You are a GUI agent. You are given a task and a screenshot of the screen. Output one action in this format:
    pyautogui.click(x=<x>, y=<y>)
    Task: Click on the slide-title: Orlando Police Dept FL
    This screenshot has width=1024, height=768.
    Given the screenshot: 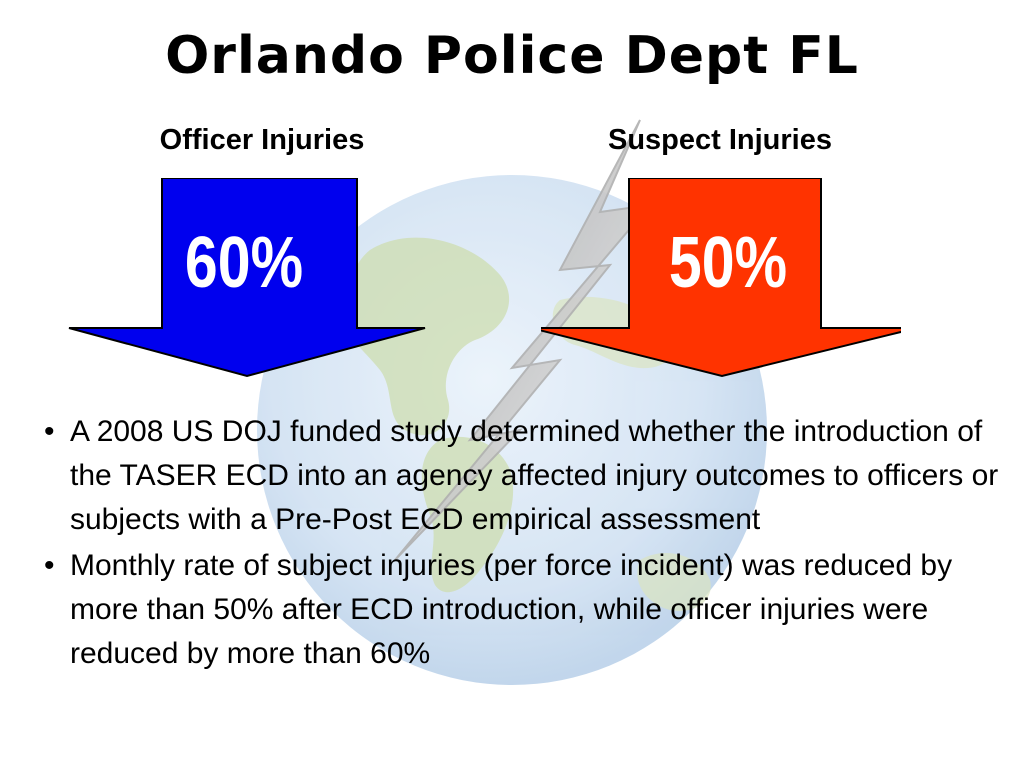 What is the action you would take?
    pyautogui.click(x=512, y=56)
    